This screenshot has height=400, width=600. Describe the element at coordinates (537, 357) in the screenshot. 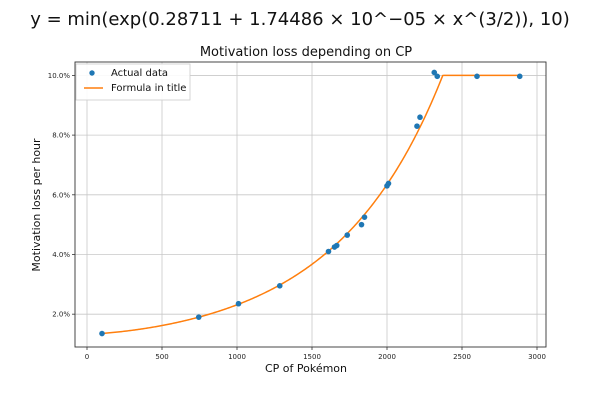

I see `x-tick-label: 3000` at that location.